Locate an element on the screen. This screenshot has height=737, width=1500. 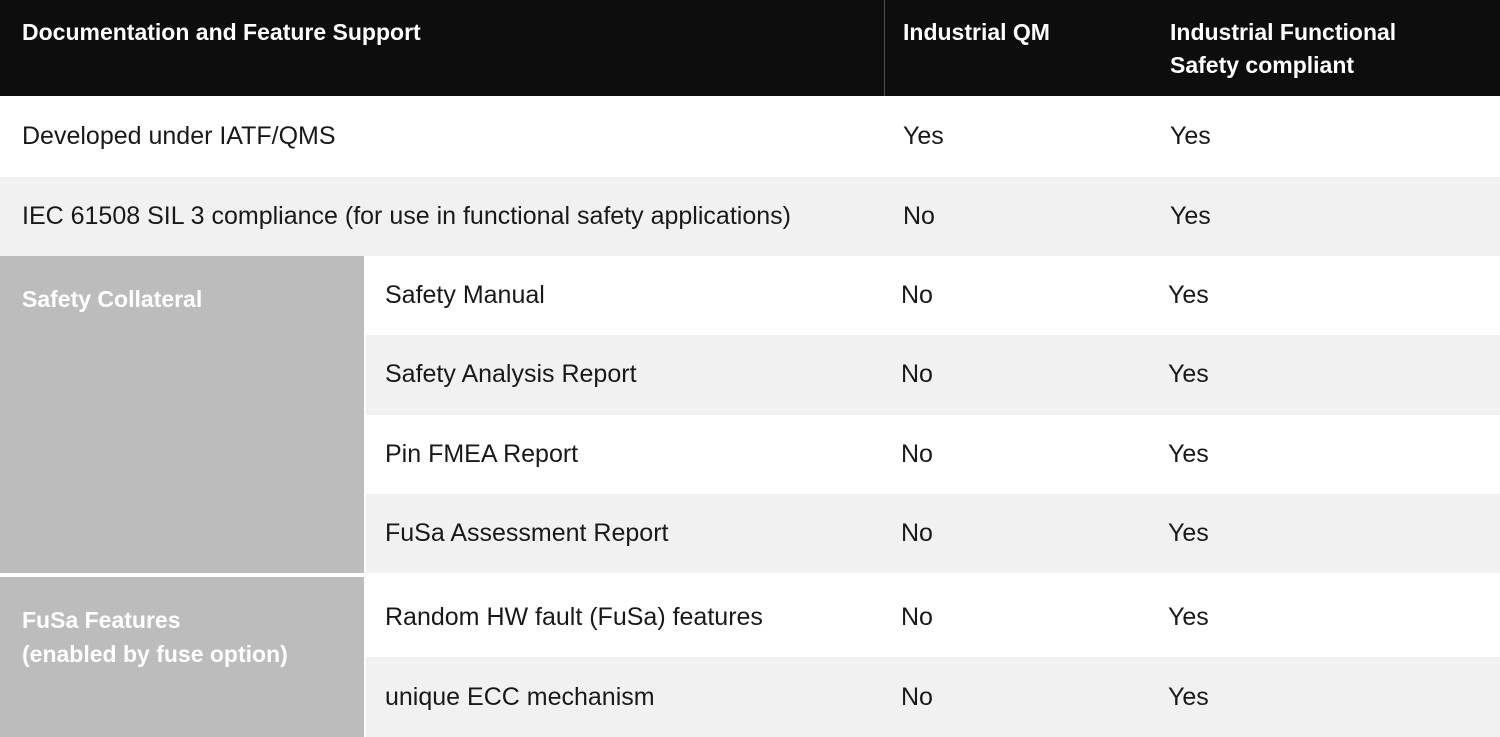
feature-label: Developed under IATF/QMS is located at coordinates (179, 136).